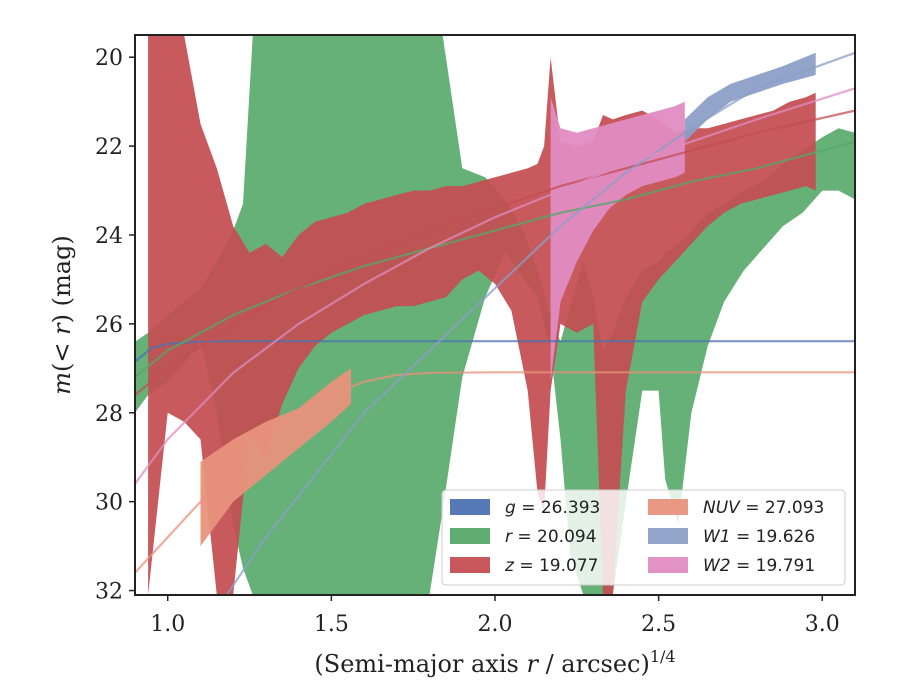 This screenshot has height=700, width=900. Describe the element at coordinates (109, 147) in the screenshot. I see `y-tick-label: 22` at that location.